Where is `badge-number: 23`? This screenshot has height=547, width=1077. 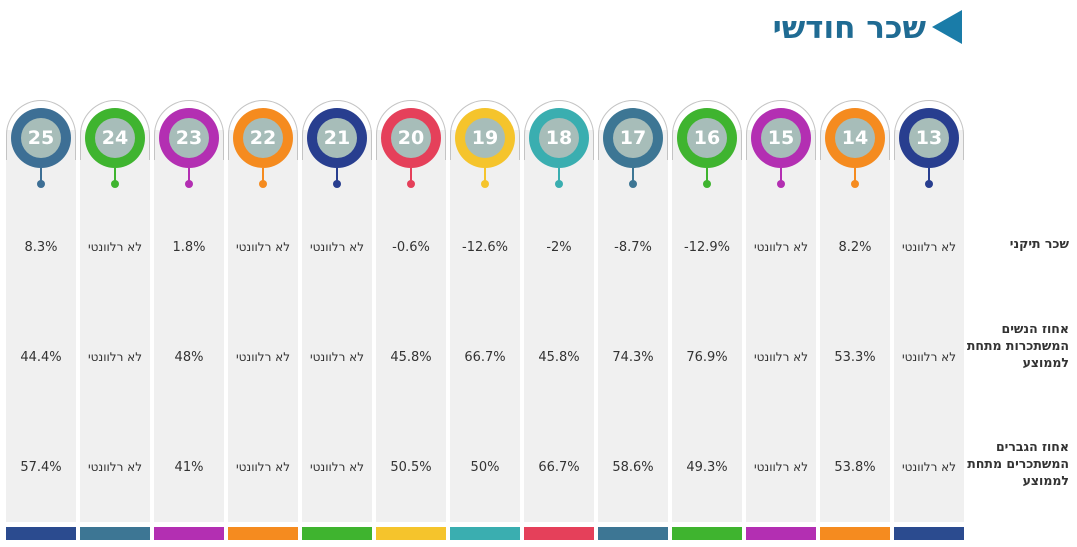
badge-number: 23 is located at coordinates (189, 138).